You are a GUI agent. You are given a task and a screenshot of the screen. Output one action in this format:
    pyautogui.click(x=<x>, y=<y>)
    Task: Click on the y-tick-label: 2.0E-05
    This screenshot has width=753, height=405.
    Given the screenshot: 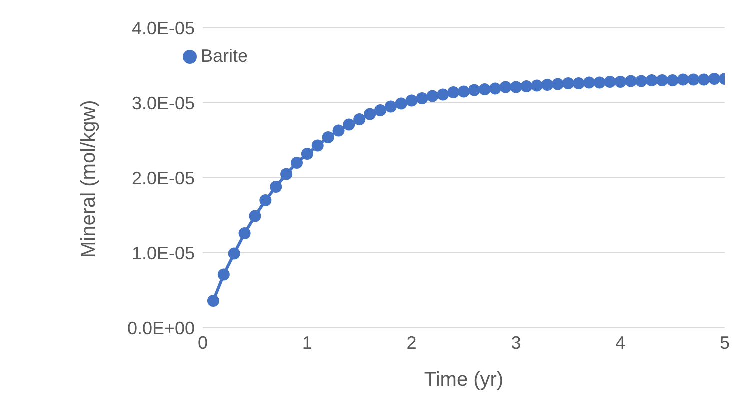 What is the action you would take?
    pyautogui.click(x=164, y=178)
    